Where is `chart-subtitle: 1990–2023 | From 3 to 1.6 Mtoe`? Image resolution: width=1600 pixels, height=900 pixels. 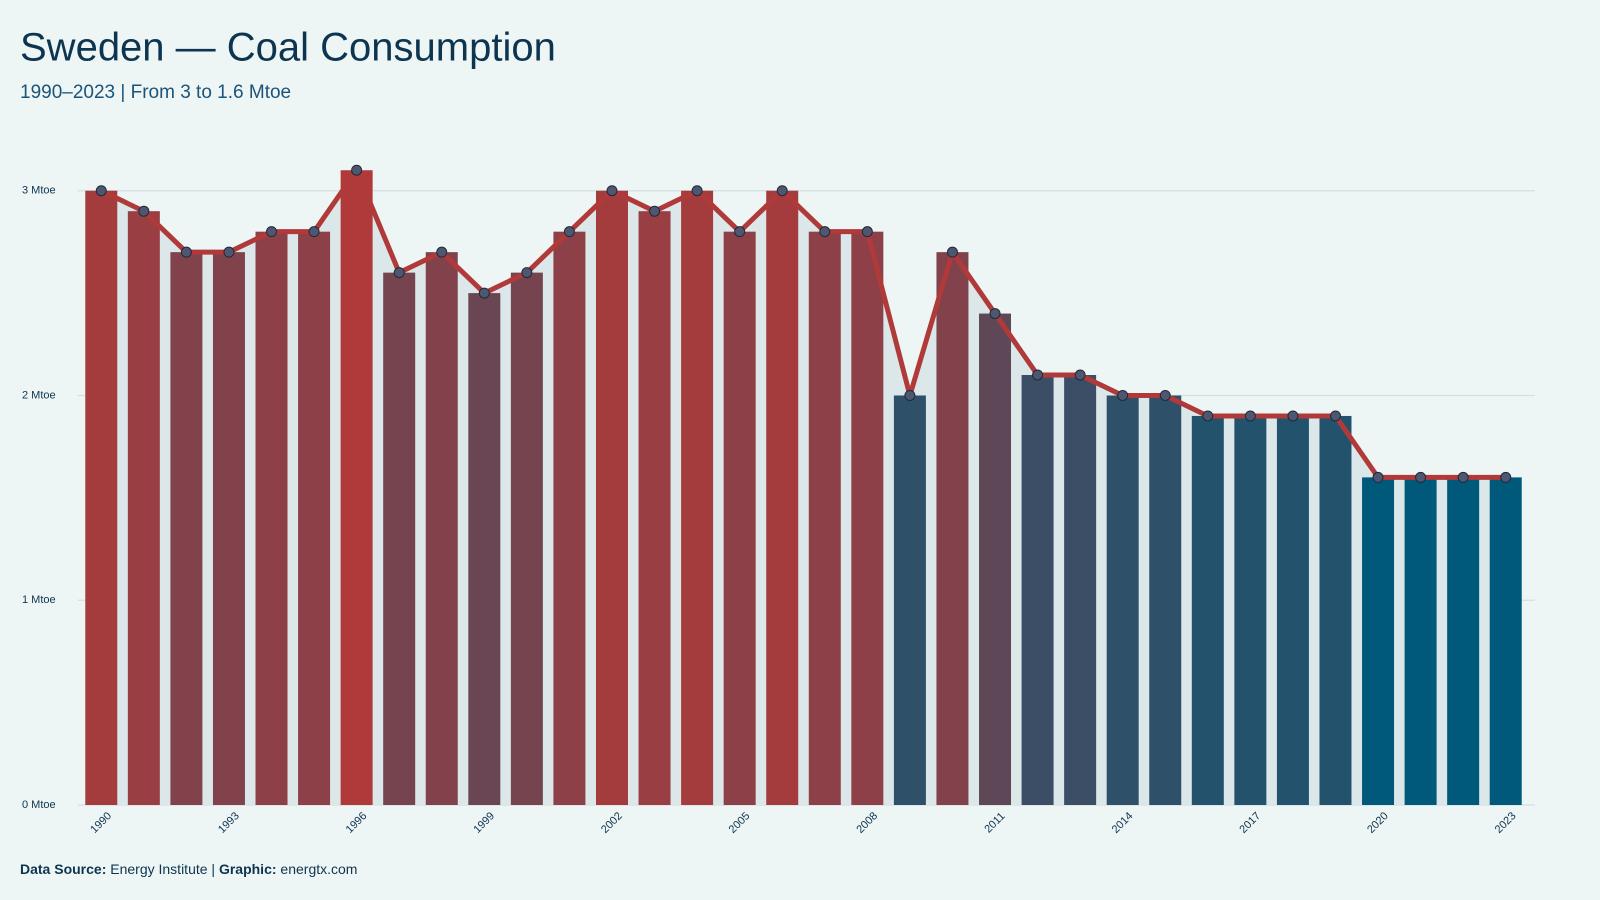 chart-subtitle: 1990–2023 | From 3 to 1.6 Mtoe is located at coordinates (155, 92).